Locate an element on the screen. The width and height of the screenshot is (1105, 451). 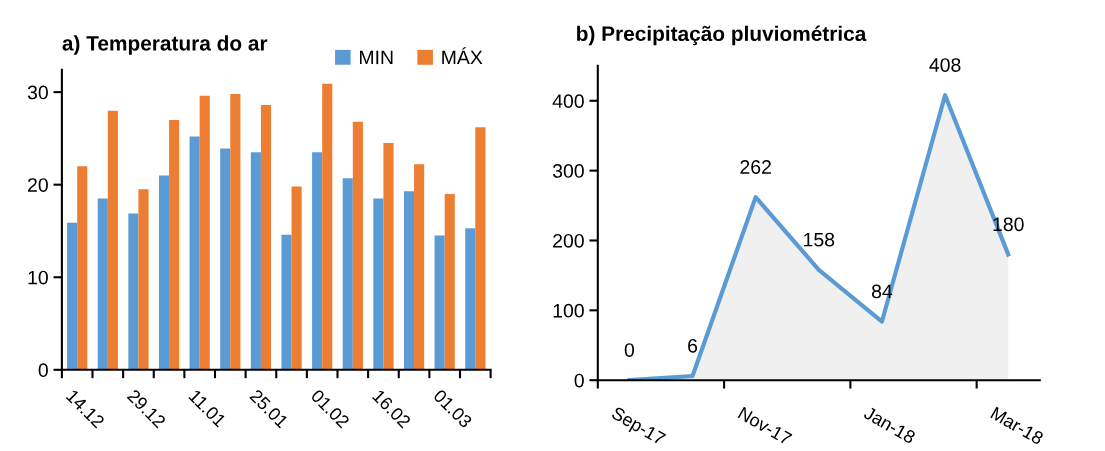
data-label: 0 is located at coordinates (629, 350).